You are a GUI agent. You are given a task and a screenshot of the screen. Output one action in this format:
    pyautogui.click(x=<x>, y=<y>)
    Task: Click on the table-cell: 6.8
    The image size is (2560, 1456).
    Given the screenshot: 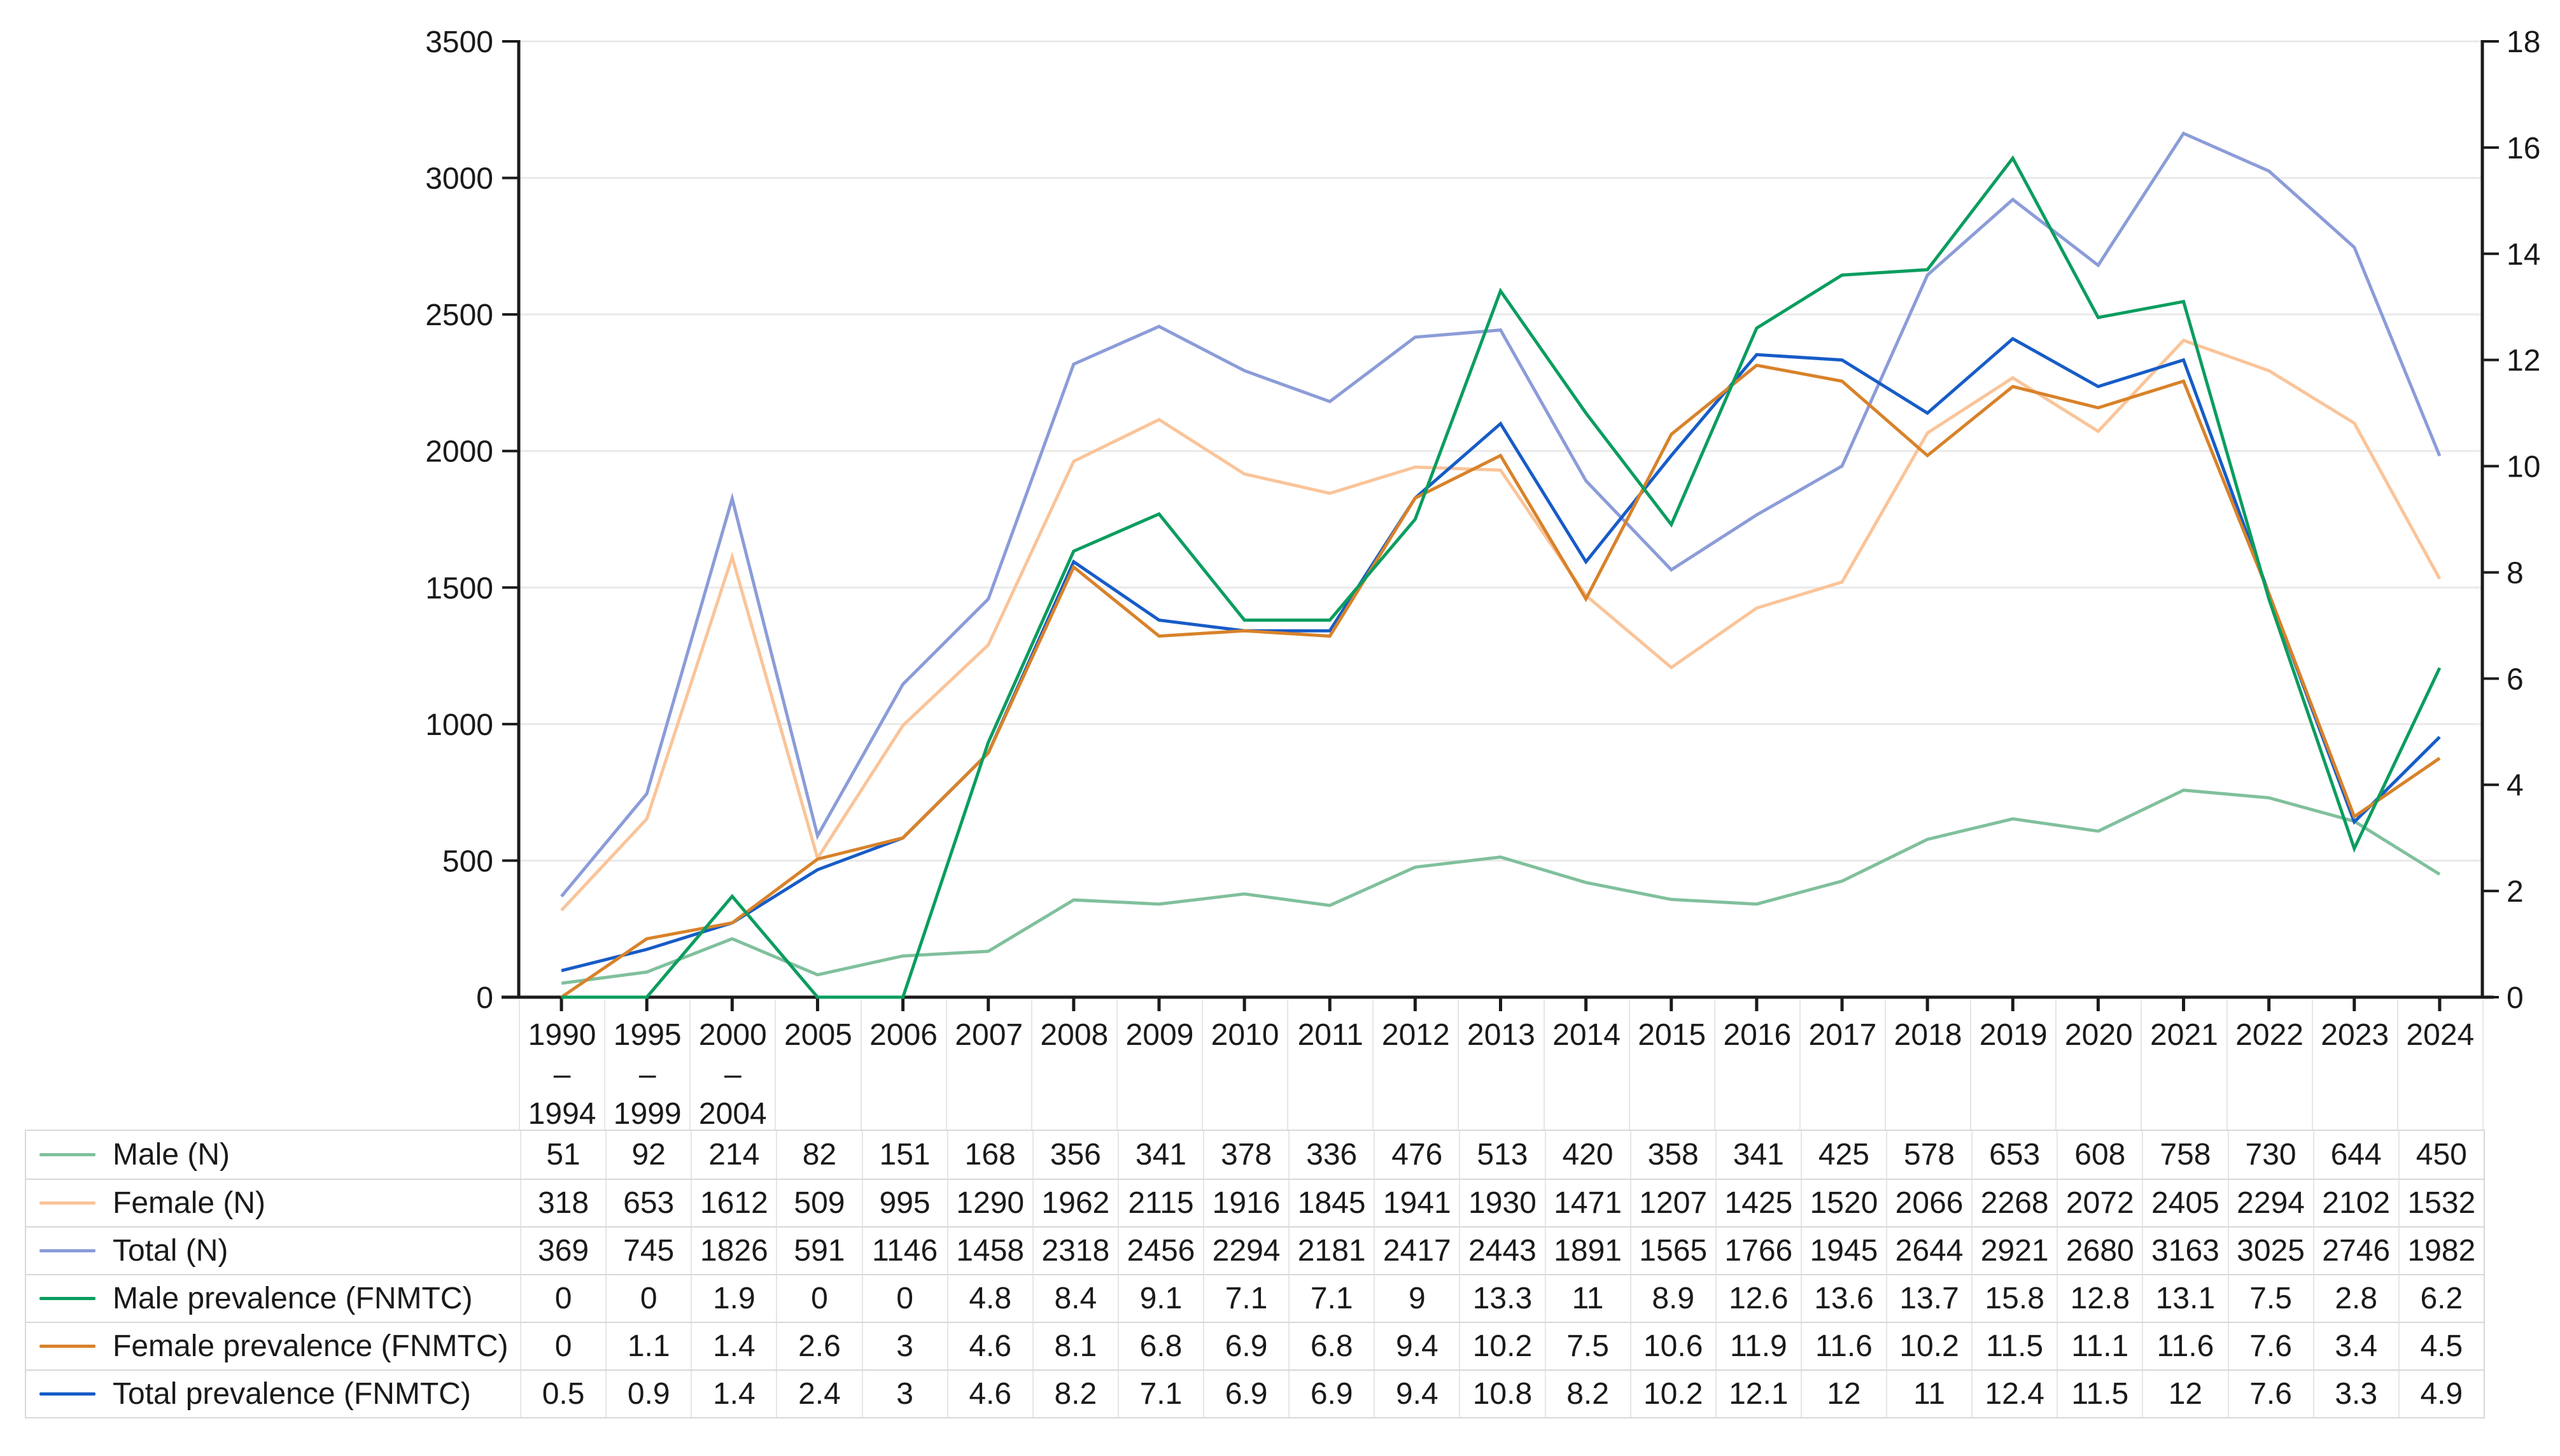 What is the action you would take?
    pyautogui.click(x=1331, y=1346)
    